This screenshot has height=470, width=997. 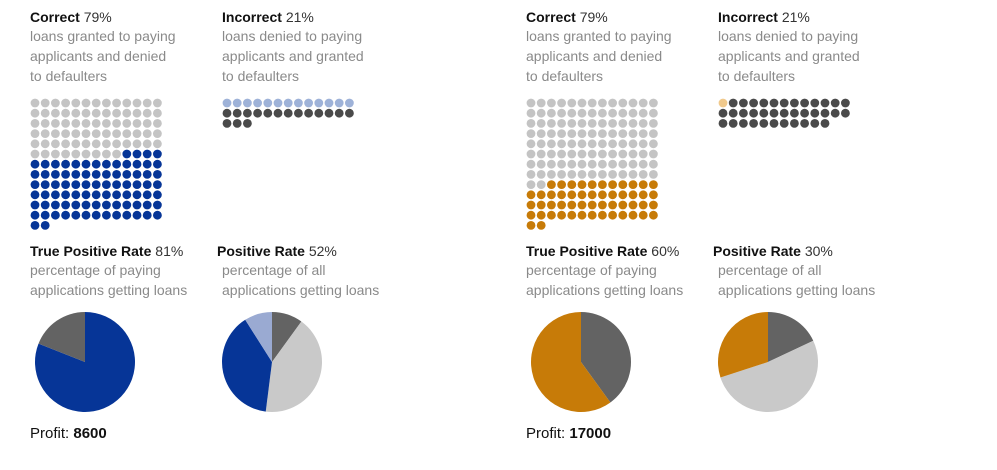 What do you see at coordinates (818, 251) in the screenshot?
I see `pr-pct: 30%` at bounding box center [818, 251].